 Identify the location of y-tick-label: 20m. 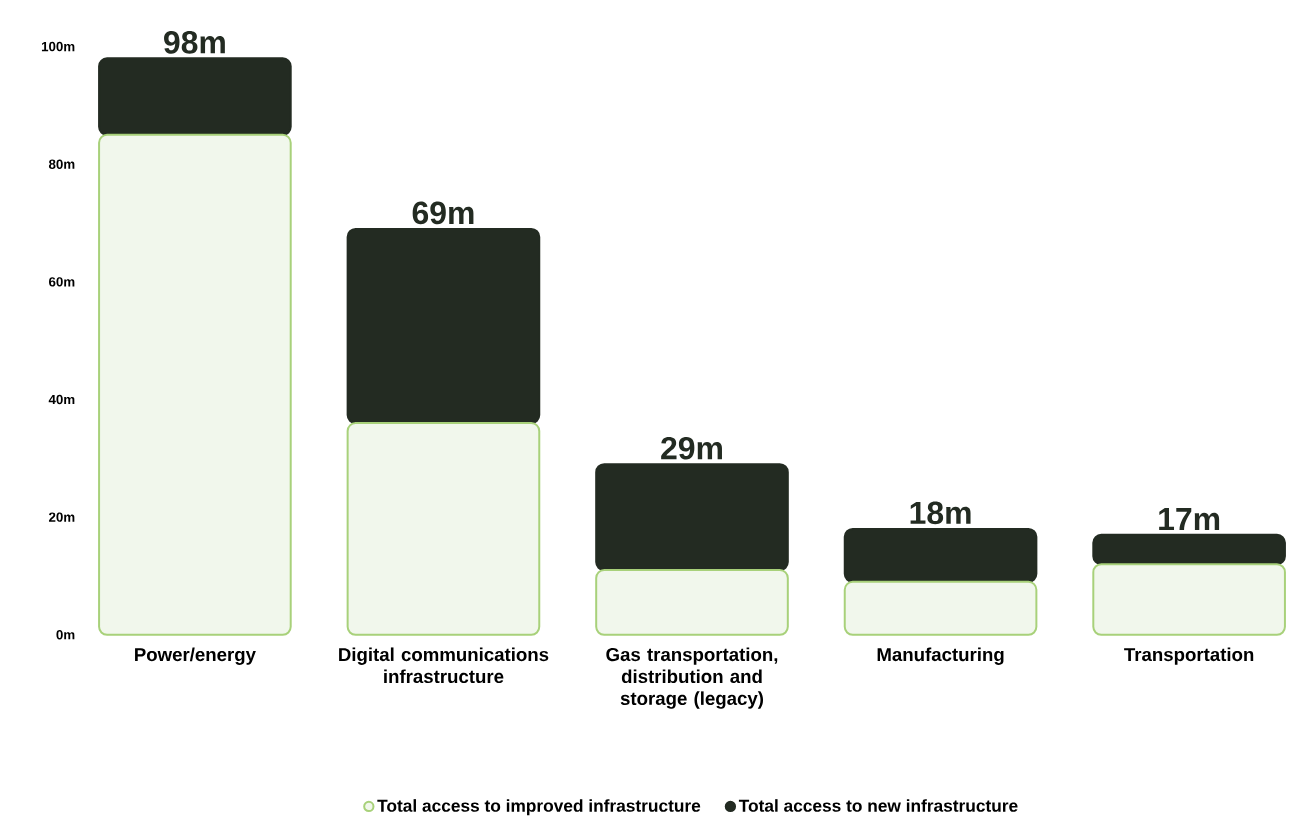
(61, 517).